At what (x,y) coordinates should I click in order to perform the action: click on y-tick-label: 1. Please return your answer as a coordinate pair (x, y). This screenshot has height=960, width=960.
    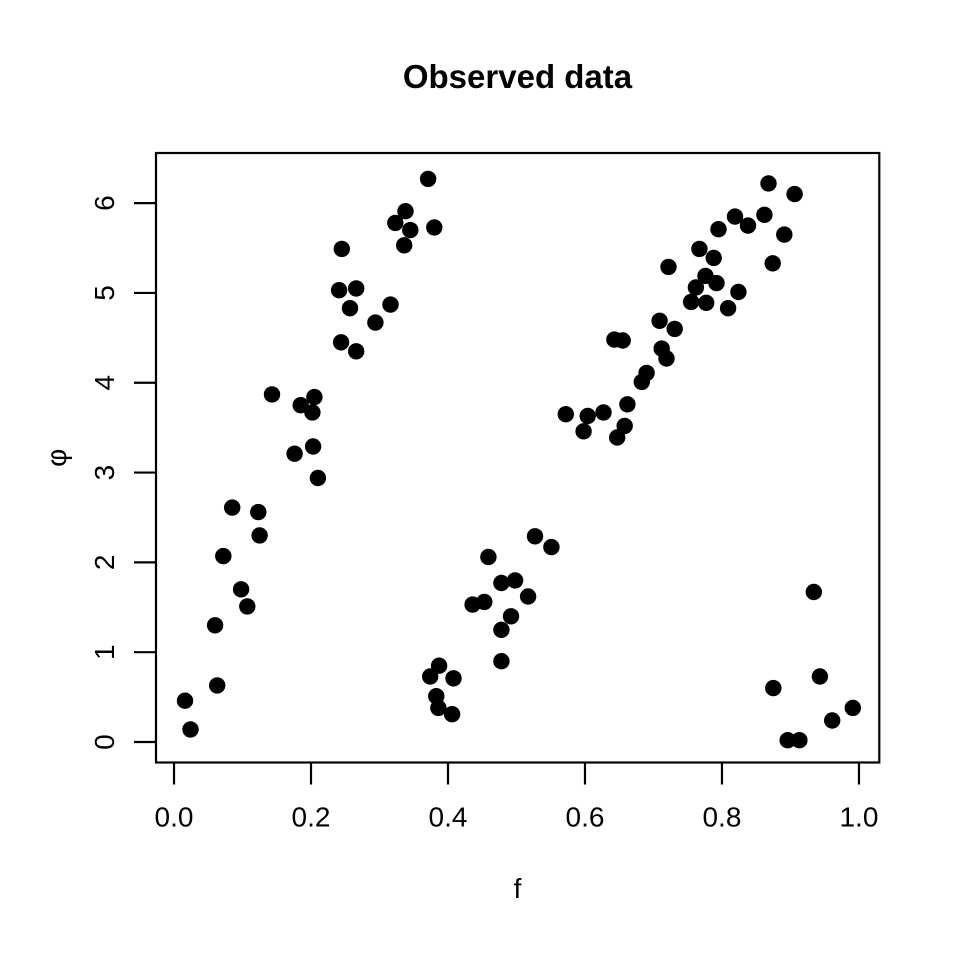
    Looking at the image, I should click on (104, 652).